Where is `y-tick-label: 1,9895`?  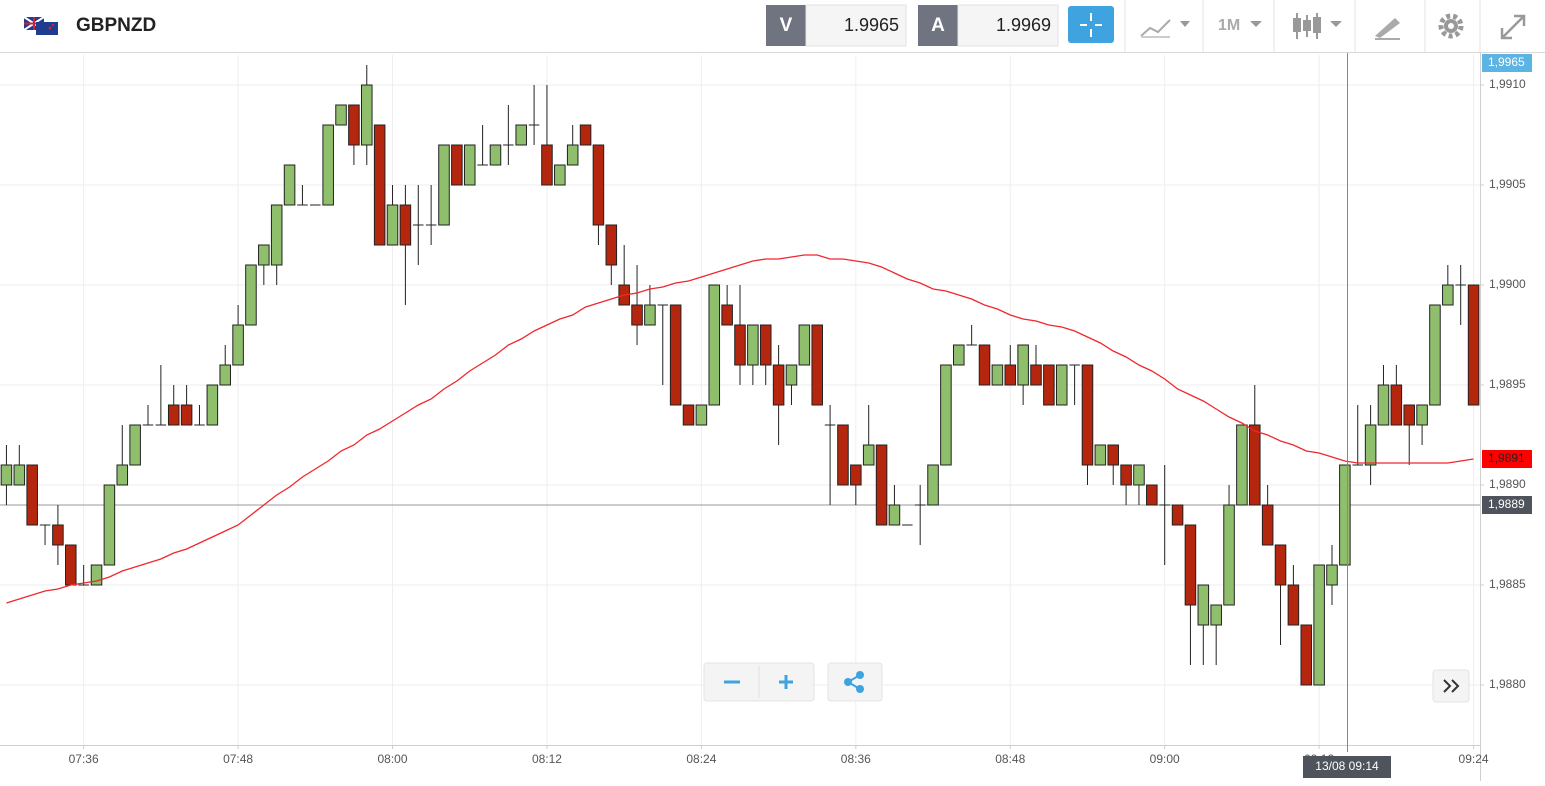 y-tick-label: 1,9895 is located at coordinates (1507, 384).